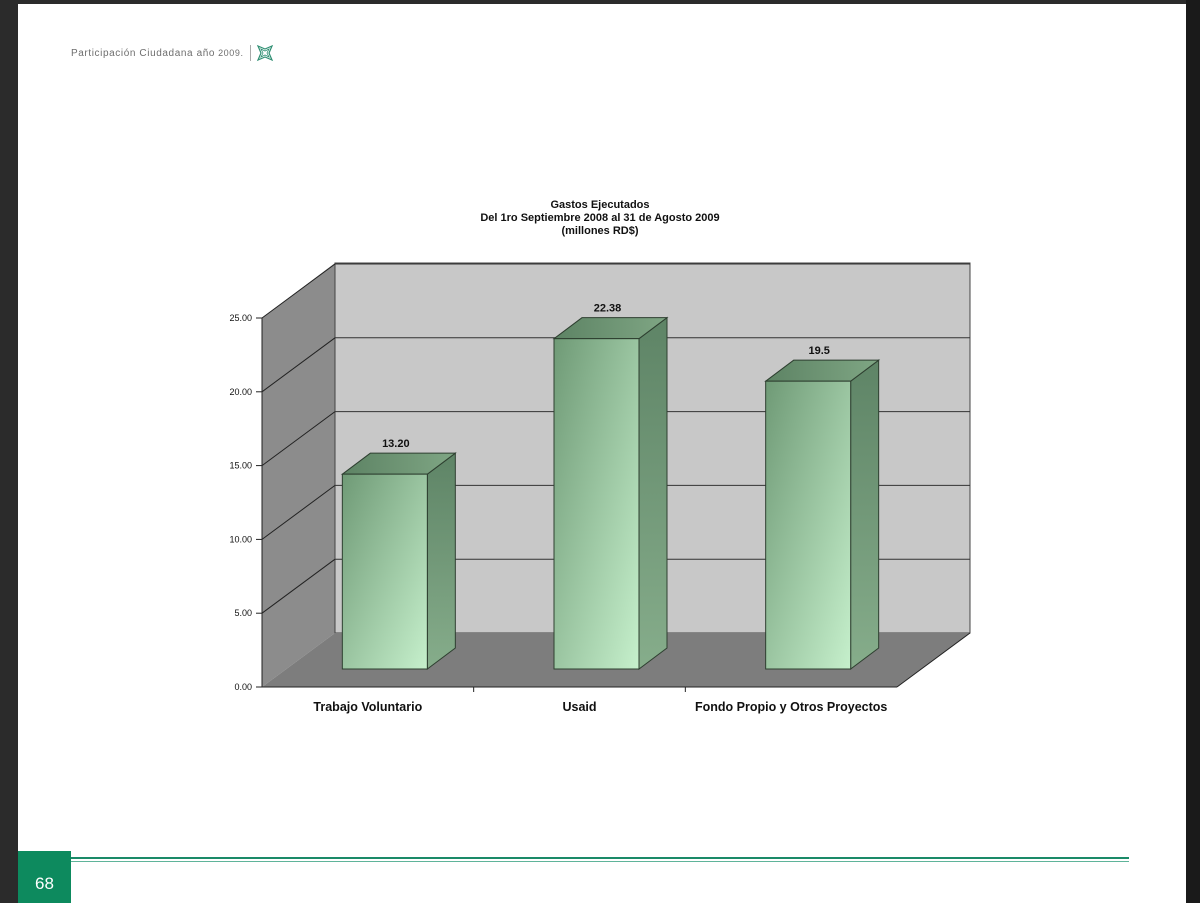 The image size is (1200, 903). I want to click on page-header: Participación Ciudadana año 2009., so click(173, 53).